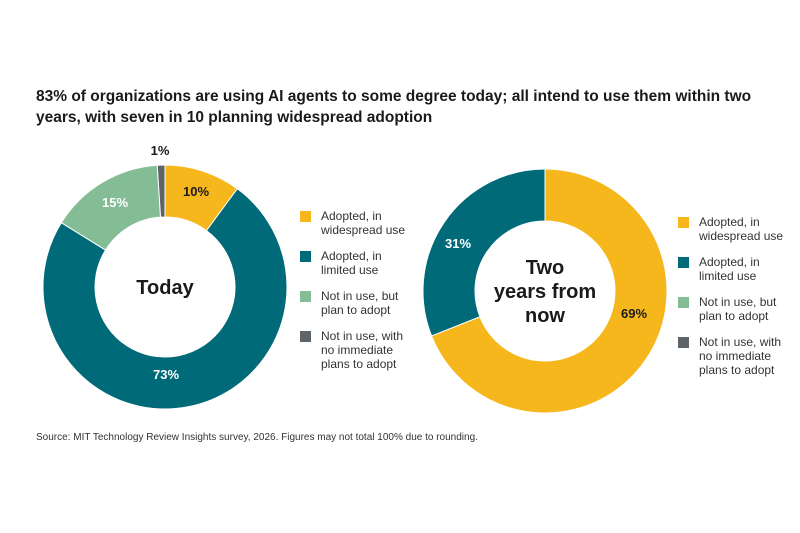  Describe the element at coordinates (161, 191) in the screenshot. I see `slice-no_plans` at that location.